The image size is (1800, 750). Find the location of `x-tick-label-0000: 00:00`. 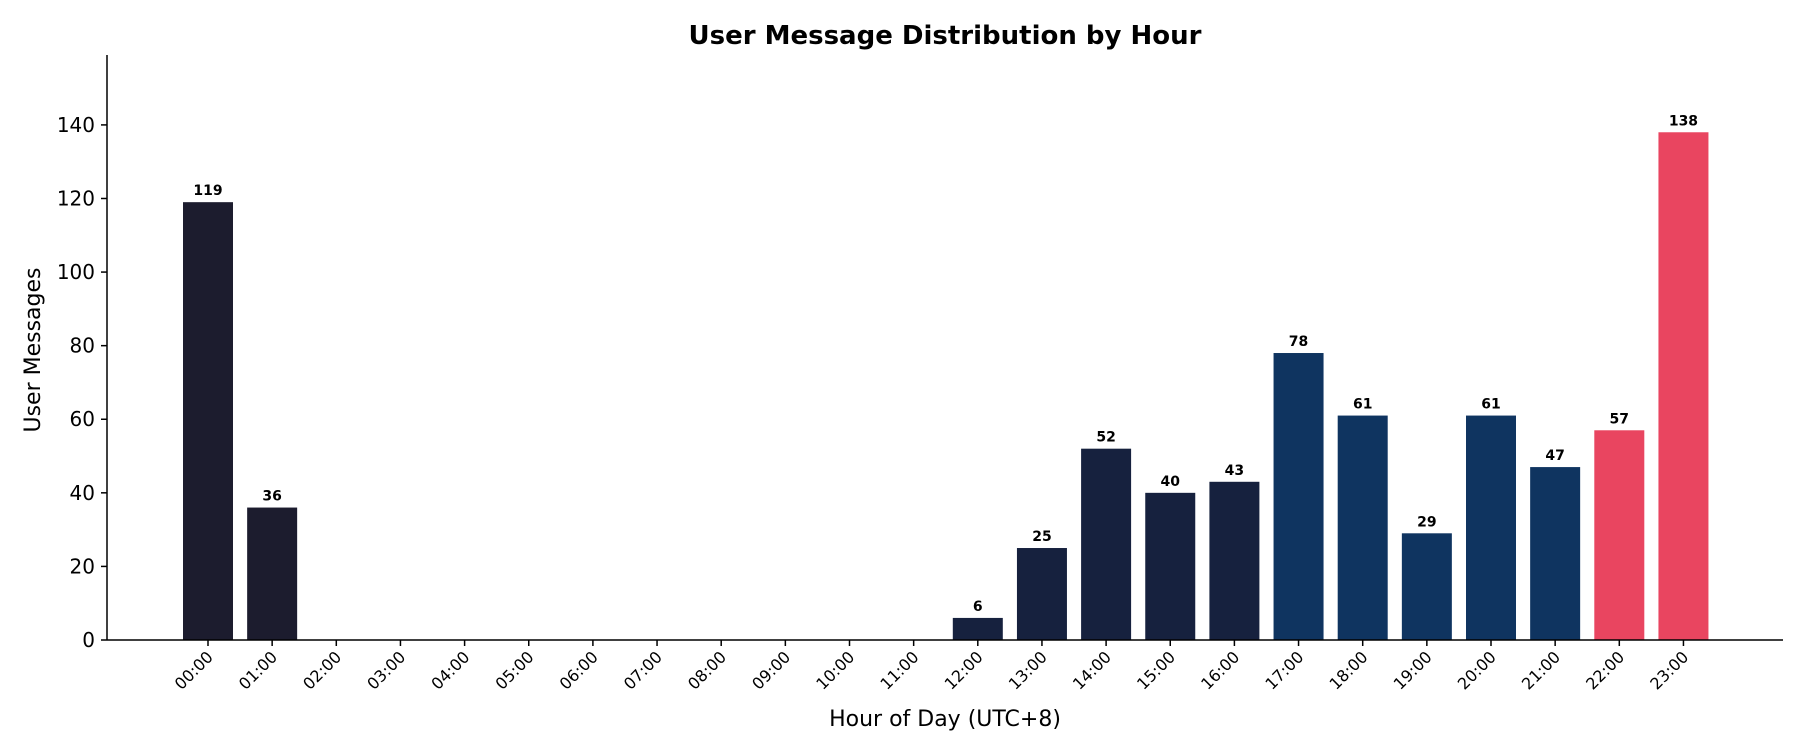

x-tick-label-0000: 00:00 is located at coordinates (194, 670).